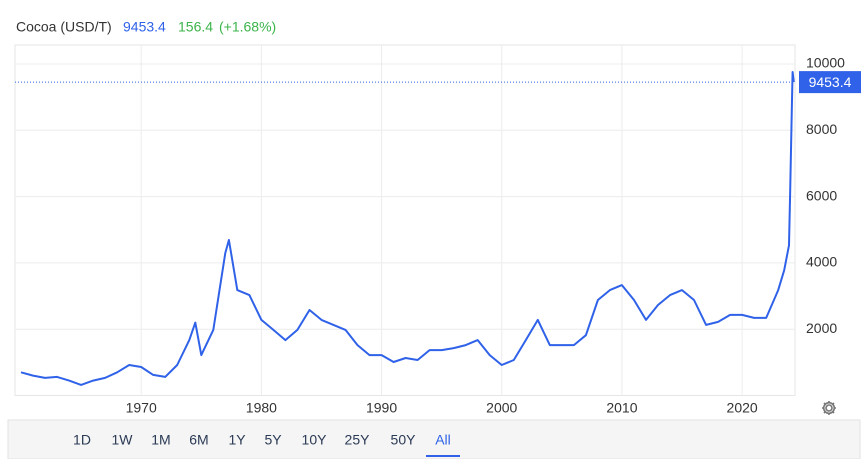 The image size is (865, 464). I want to click on y-tick-label: 4000, so click(821, 262).